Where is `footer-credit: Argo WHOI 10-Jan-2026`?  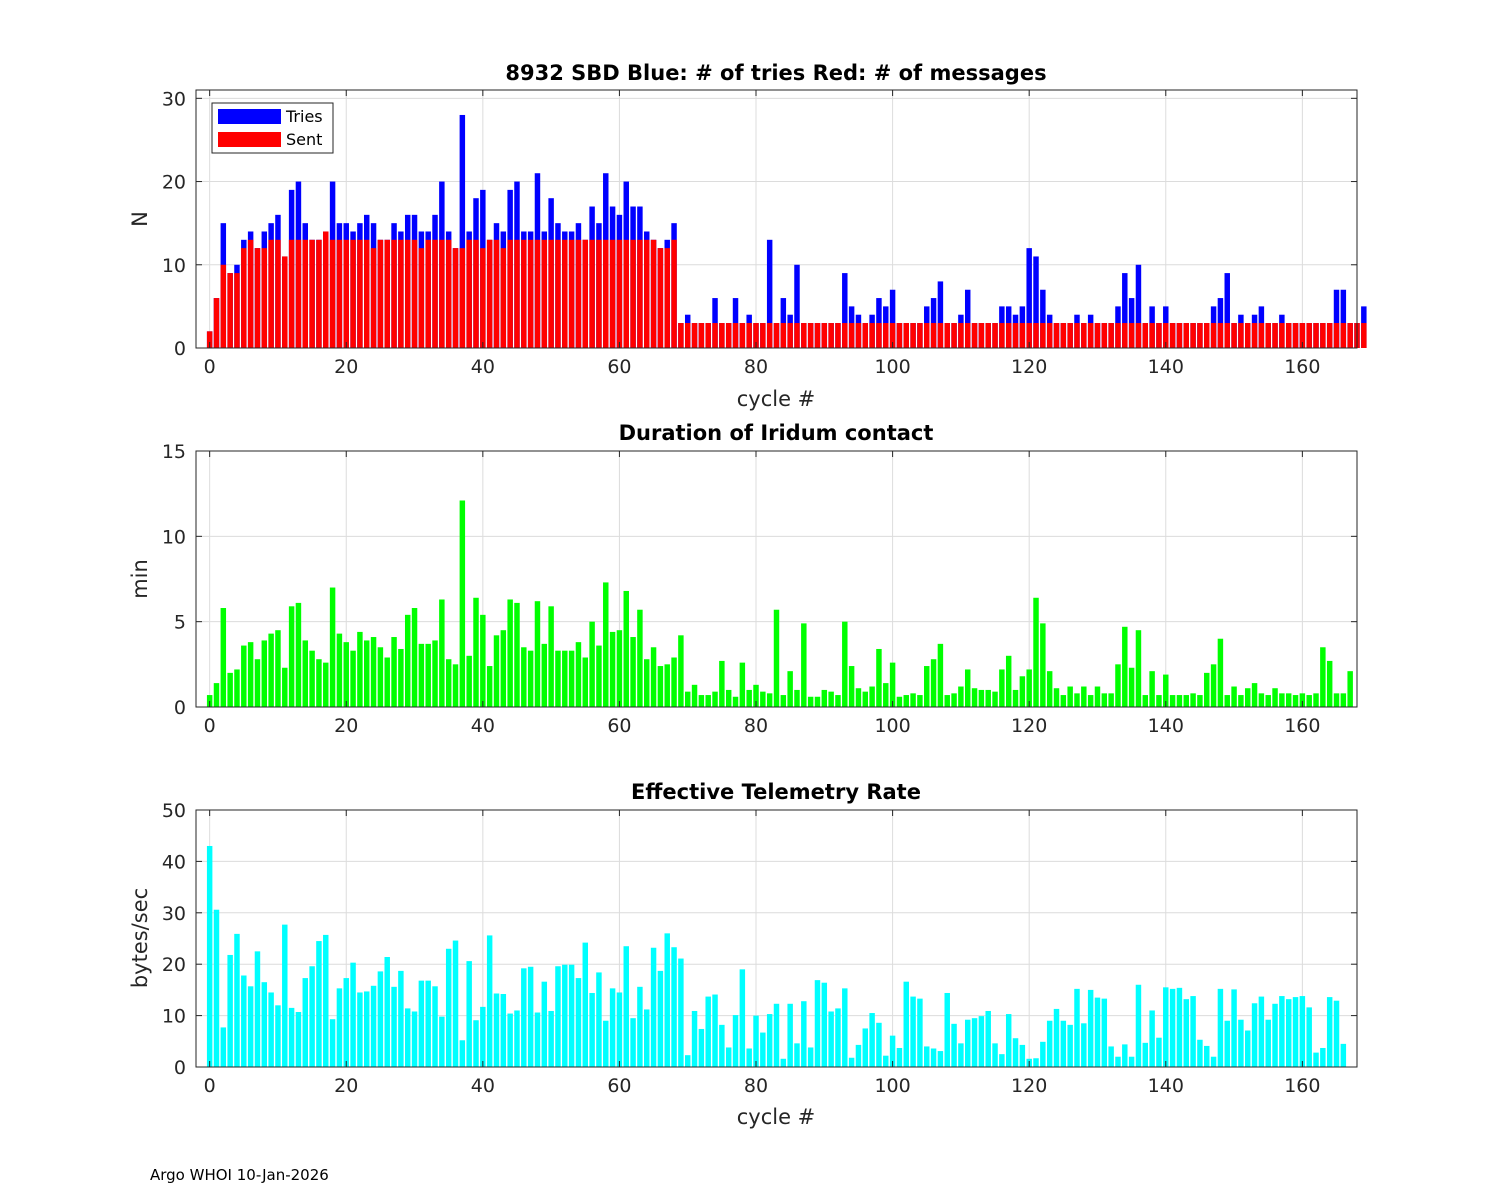 footer-credit: Argo WHOI 10-Jan-2026 is located at coordinates (239, 1175).